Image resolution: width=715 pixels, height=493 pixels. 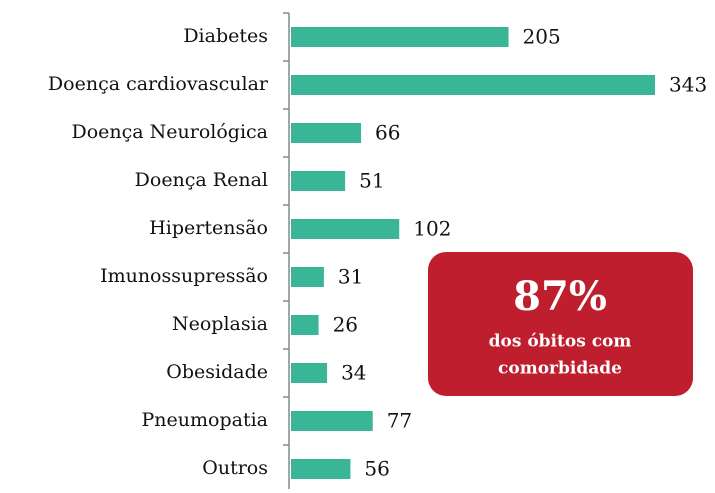 I want to click on category-label: Neoplasia, so click(x=220, y=324).